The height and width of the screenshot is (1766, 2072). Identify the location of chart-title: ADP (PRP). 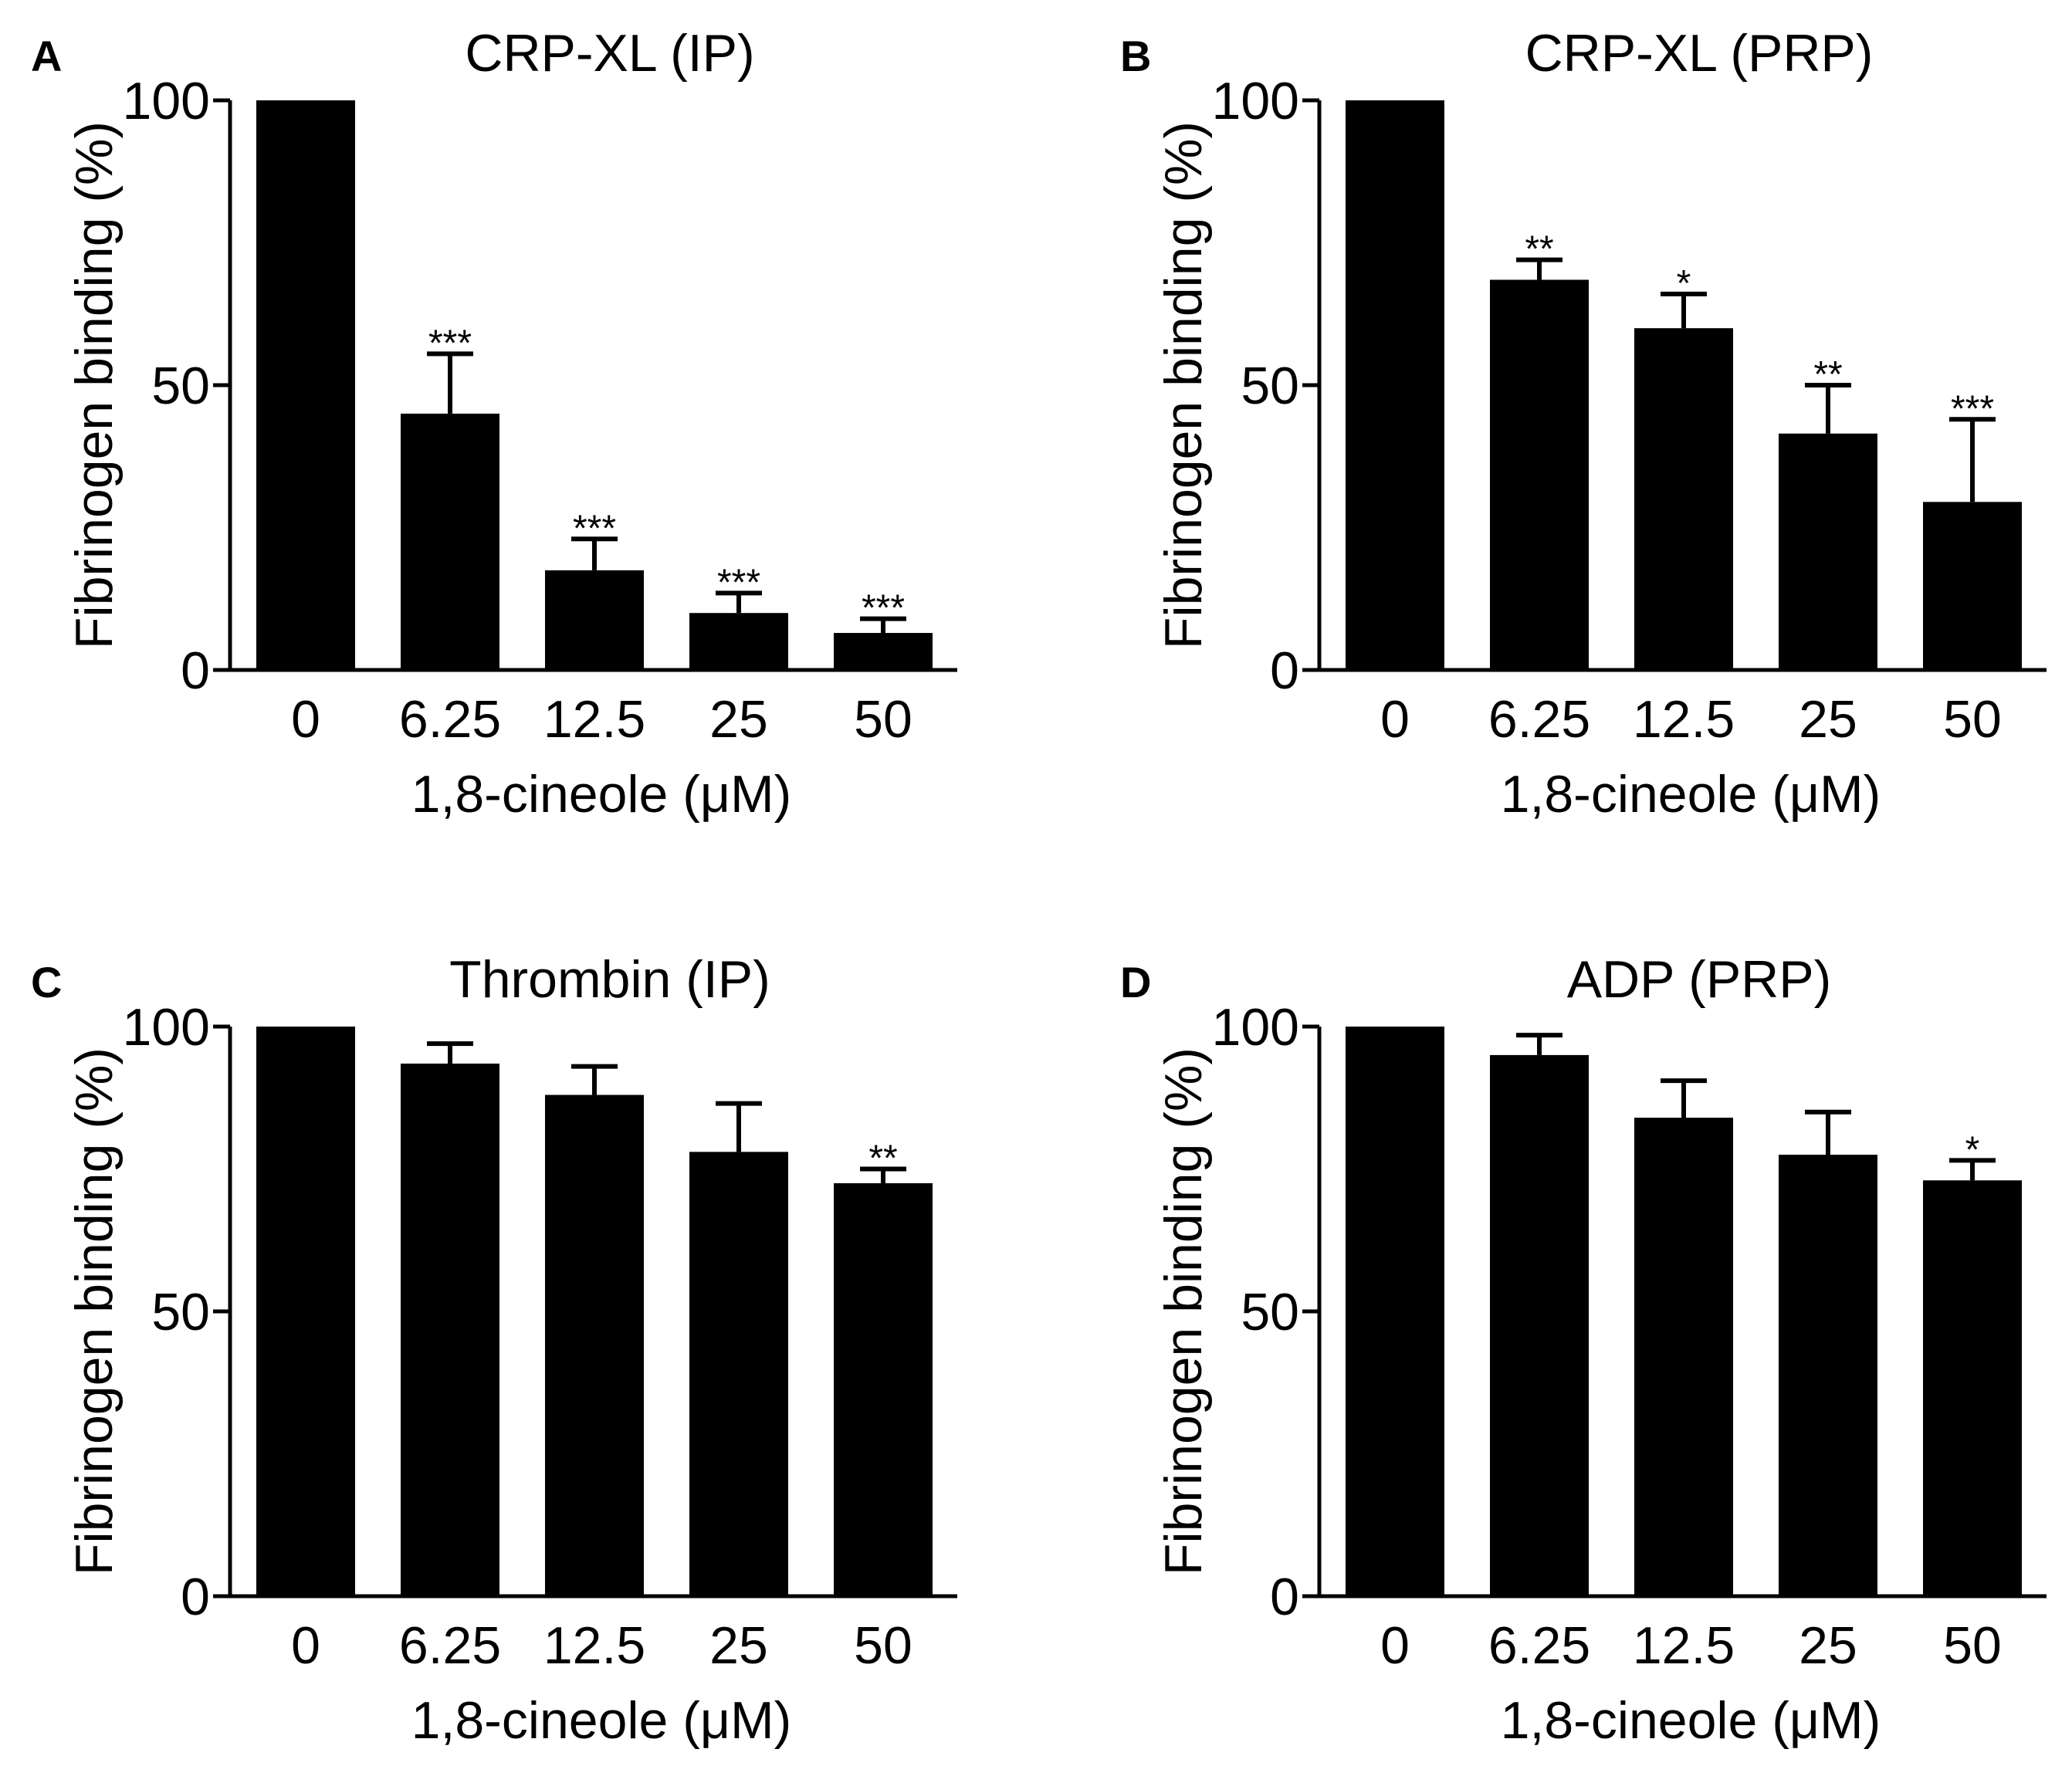
(1699, 980).